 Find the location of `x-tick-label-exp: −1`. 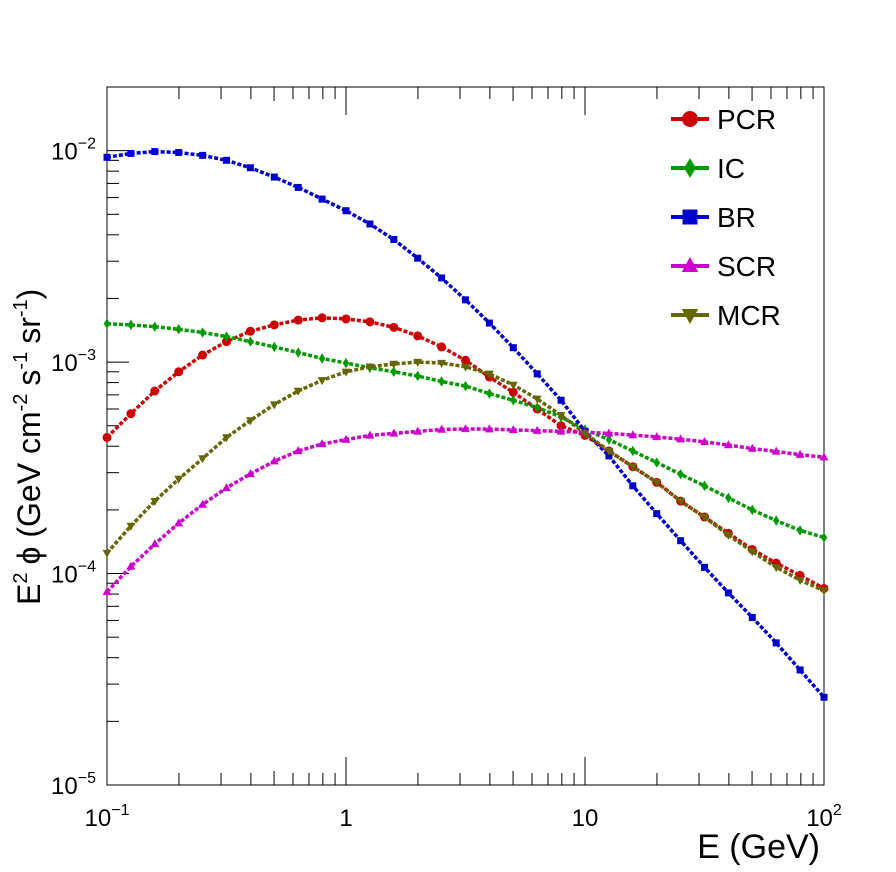

x-tick-label-exp: −1 is located at coordinates (120, 810).